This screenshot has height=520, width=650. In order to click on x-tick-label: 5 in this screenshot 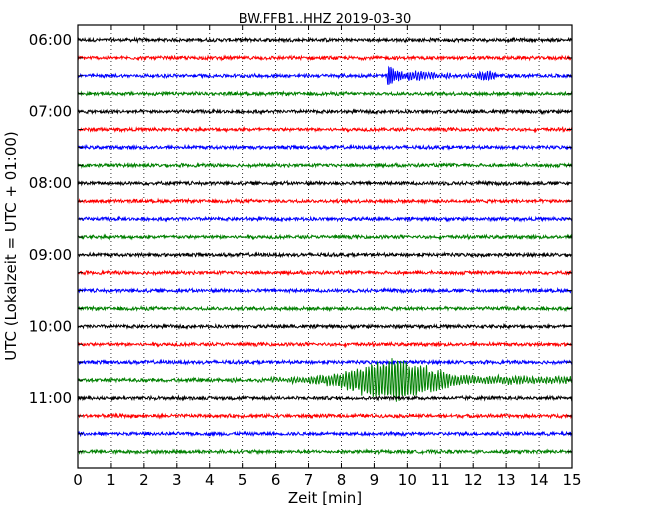, I will do `click(243, 480)`.